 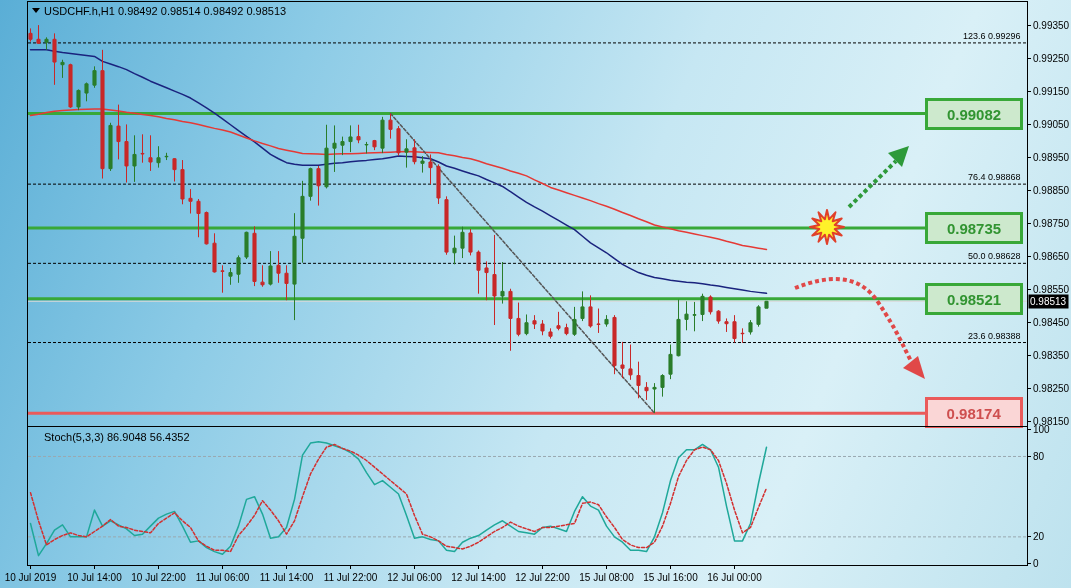 I want to click on y-tick-label: 0.98650, so click(x=1051, y=256).